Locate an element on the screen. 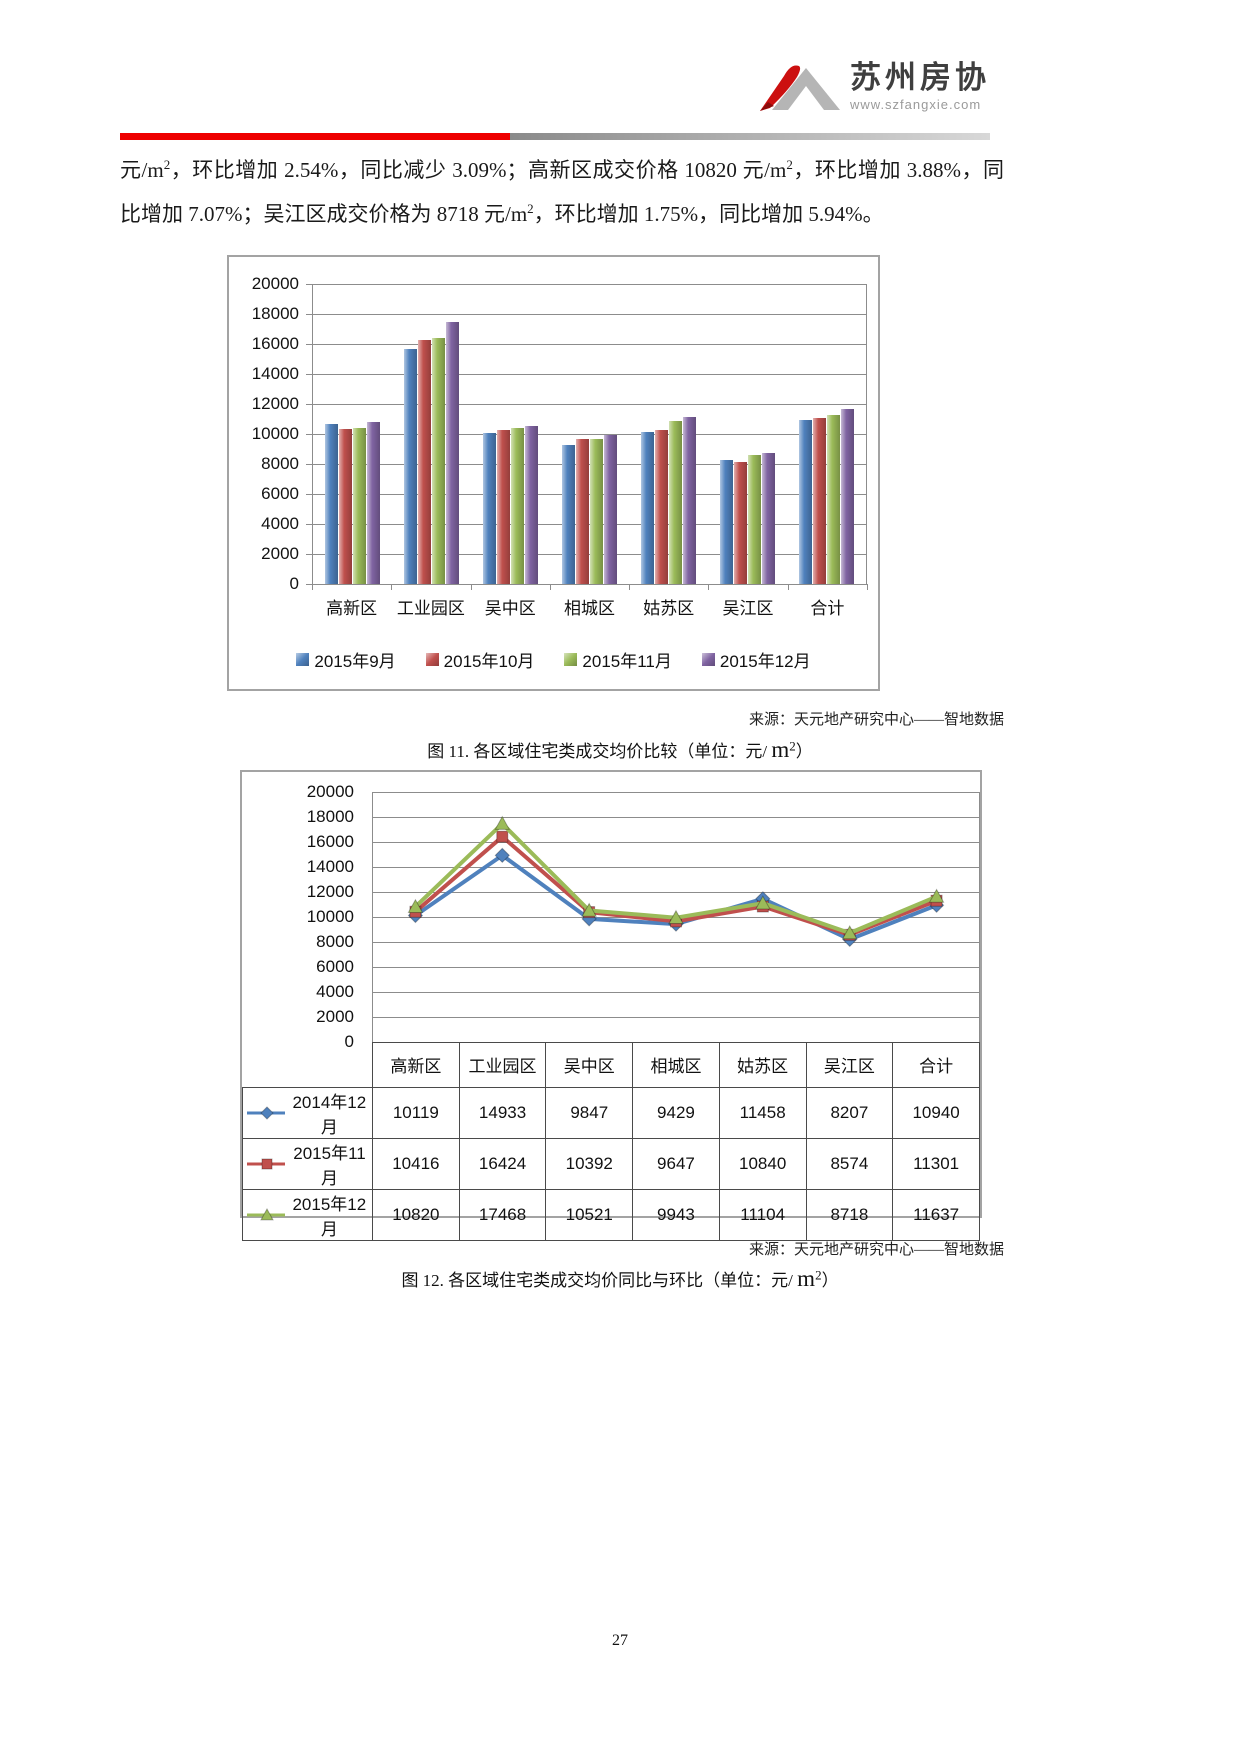 This screenshot has width=1240, height=1754. table-legend-cell: 2015年12月 is located at coordinates (307, 1214).